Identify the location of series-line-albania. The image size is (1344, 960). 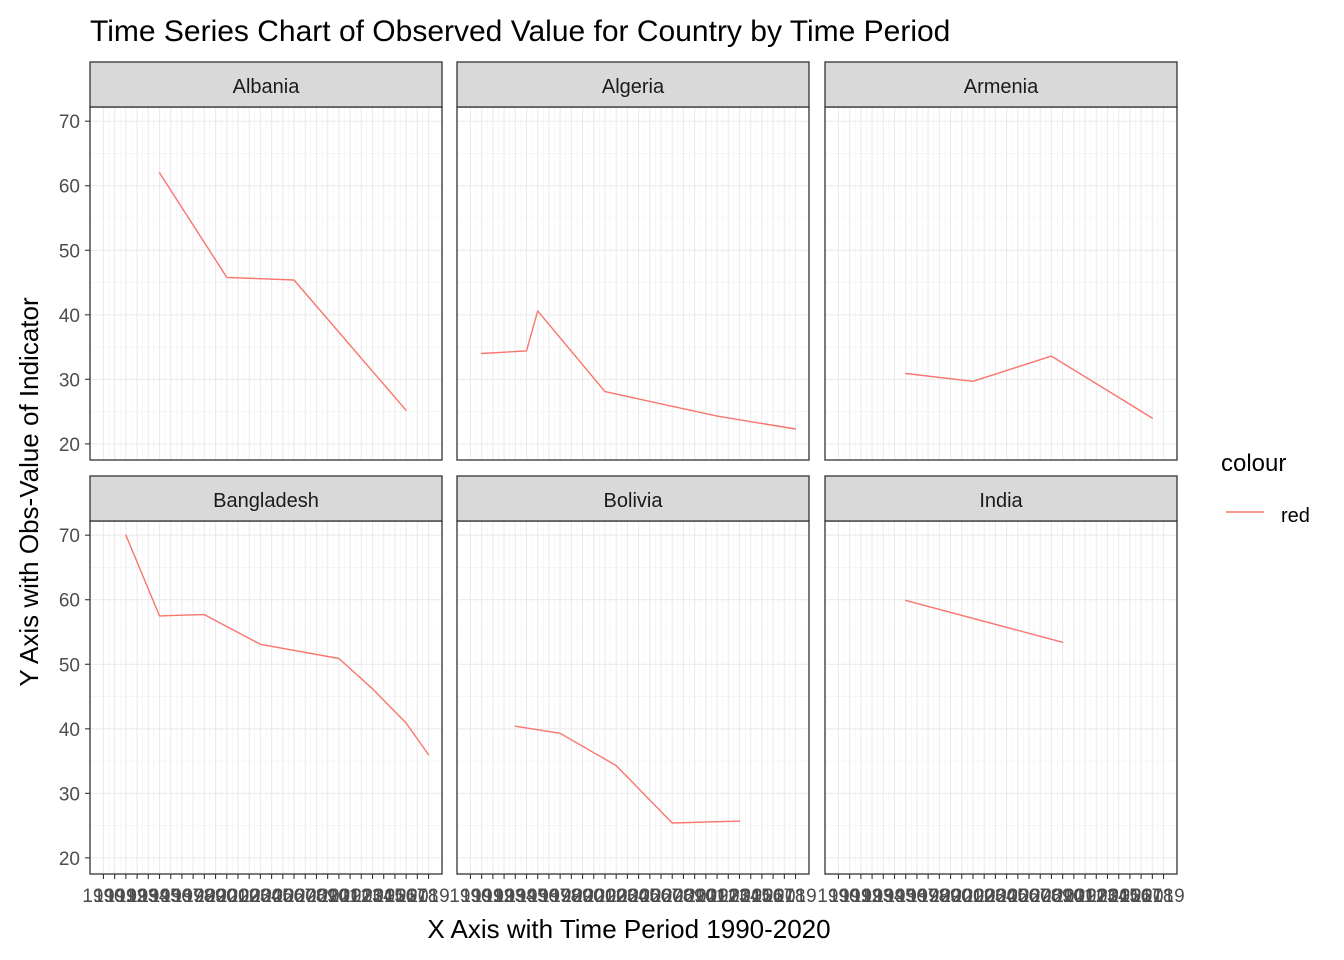
(282, 291).